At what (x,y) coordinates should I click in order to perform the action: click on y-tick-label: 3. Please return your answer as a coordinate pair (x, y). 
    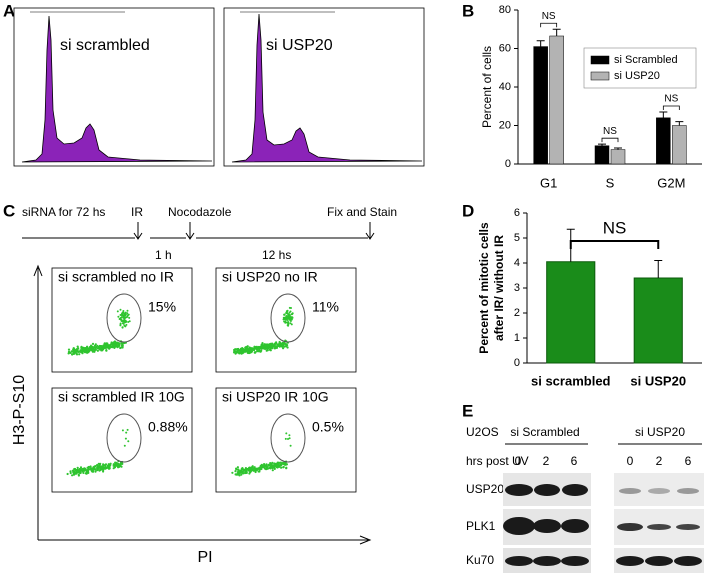
    Looking at the image, I should click on (517, 288).